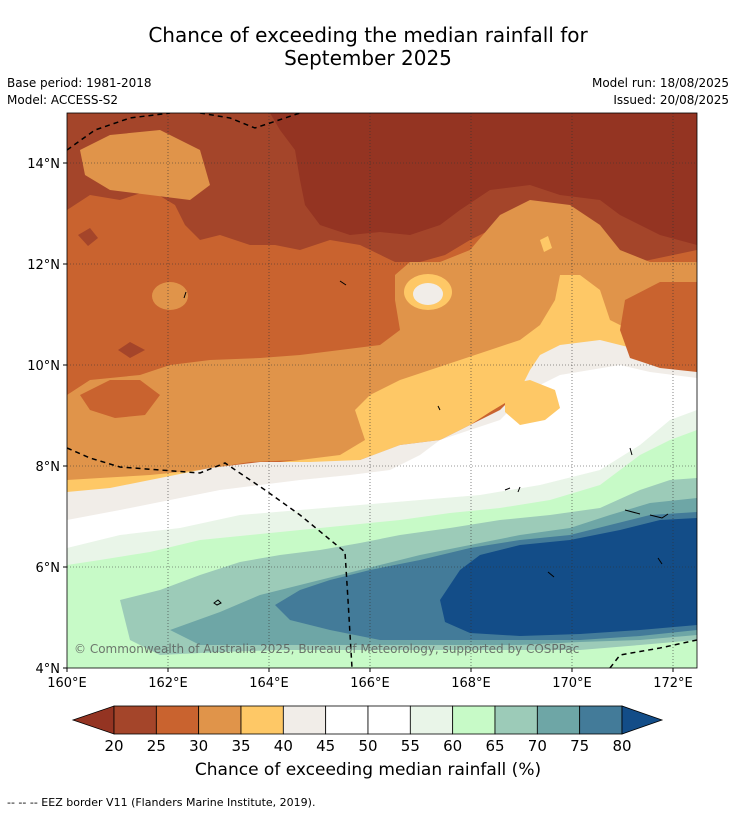 This screenshot has height=816, width=736. What do you see at coordinates (43, 417) in the screenshot?
I see `latitude-labels: 14°N 12°N 10°N 8°N 6°N 4°N` at bounding box center [43, 417].